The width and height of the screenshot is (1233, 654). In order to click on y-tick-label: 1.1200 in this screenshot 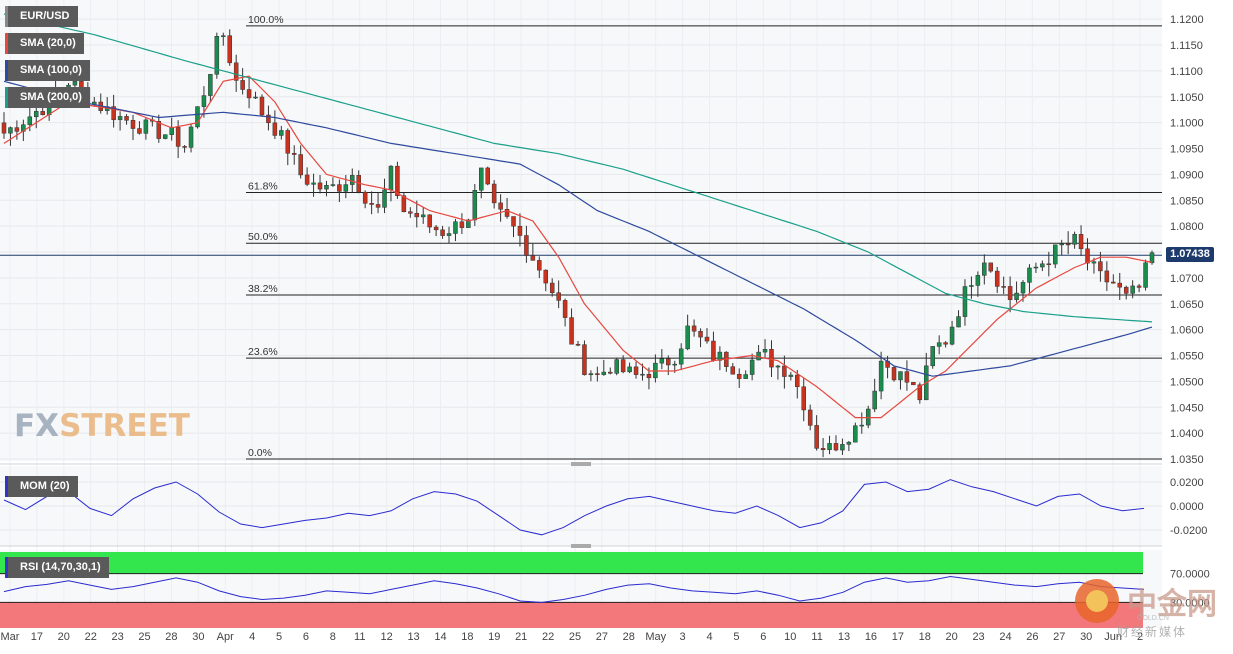, I will do `click(1187, 20)`.